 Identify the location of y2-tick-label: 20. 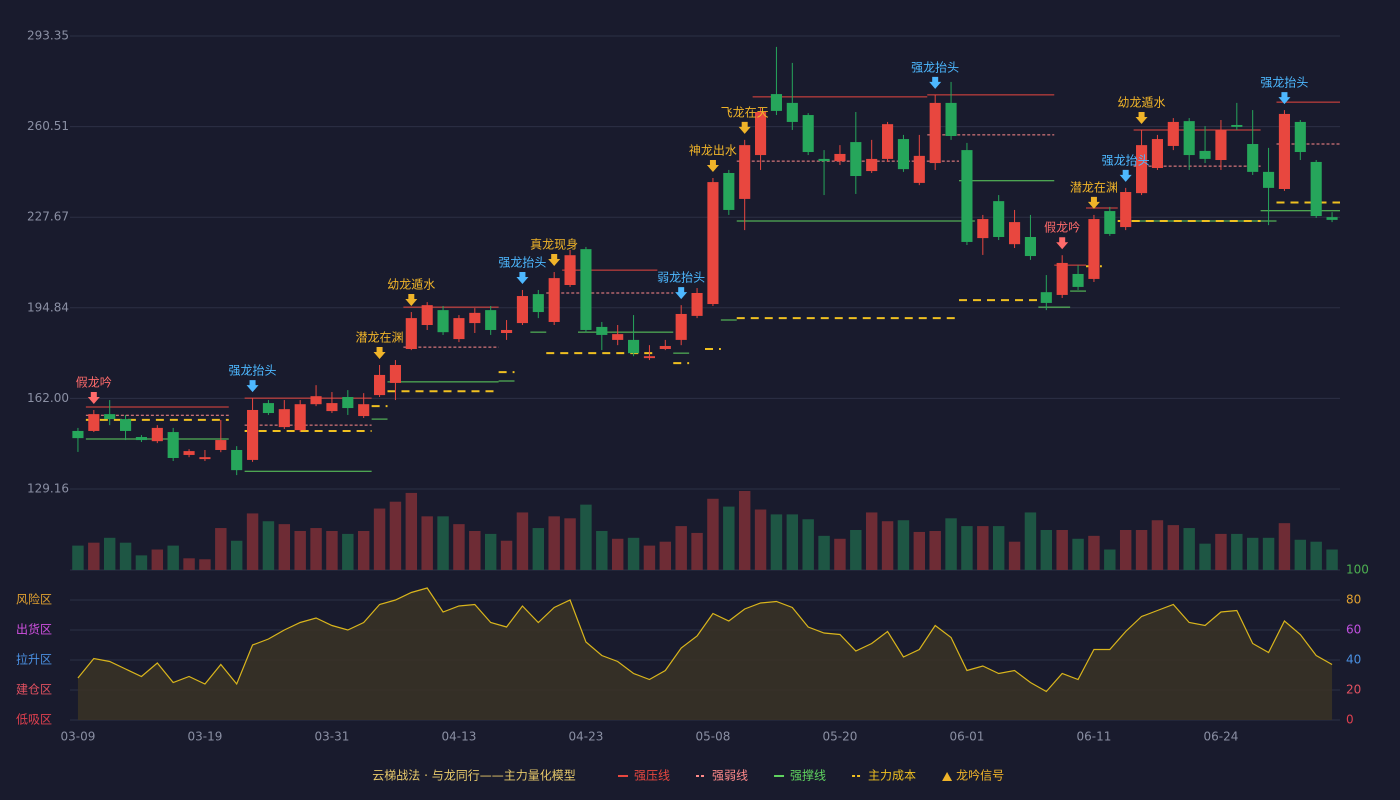
(1353, 690).